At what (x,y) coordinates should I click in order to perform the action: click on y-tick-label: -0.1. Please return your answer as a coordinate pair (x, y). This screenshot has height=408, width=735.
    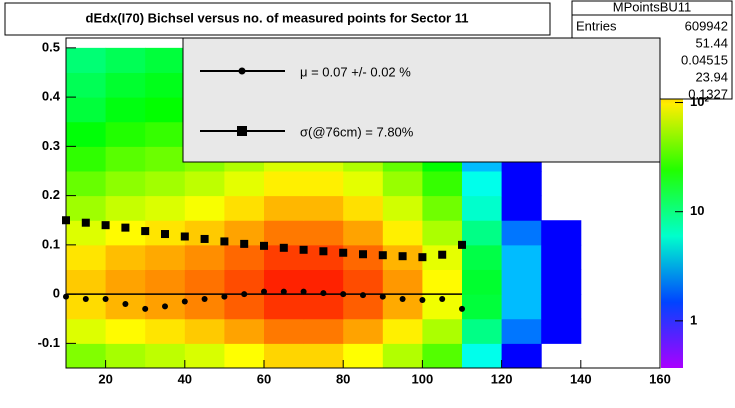
    Looking at the image, I should click on (49, 342).